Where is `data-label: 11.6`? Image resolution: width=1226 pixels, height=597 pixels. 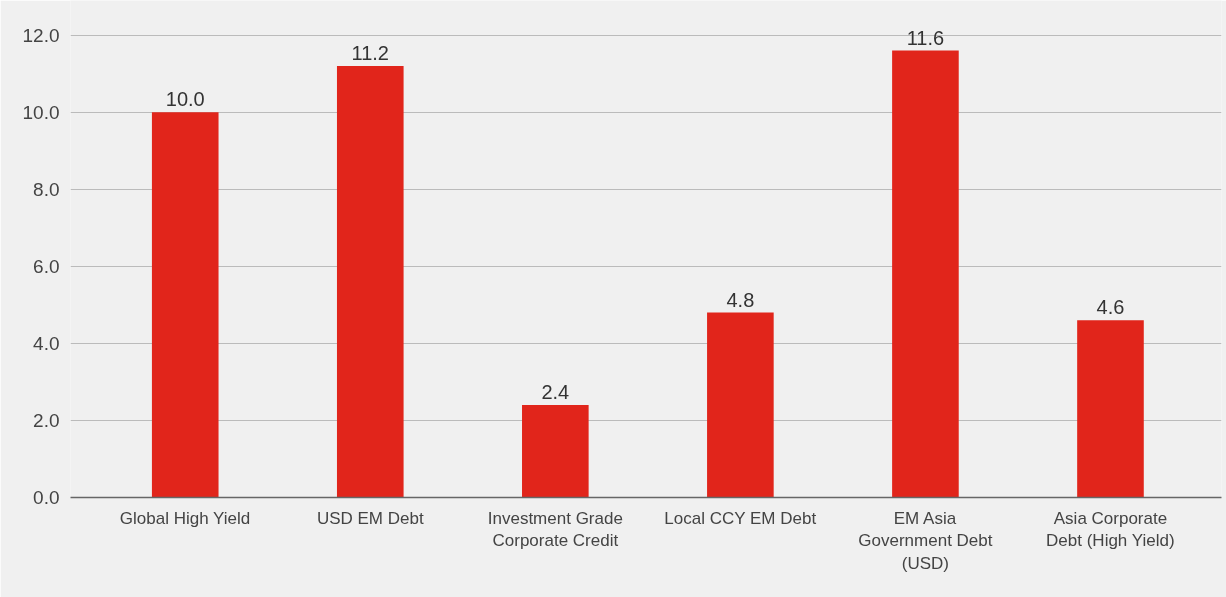
data-label: 11.6 is located at coordinates (925, 37).